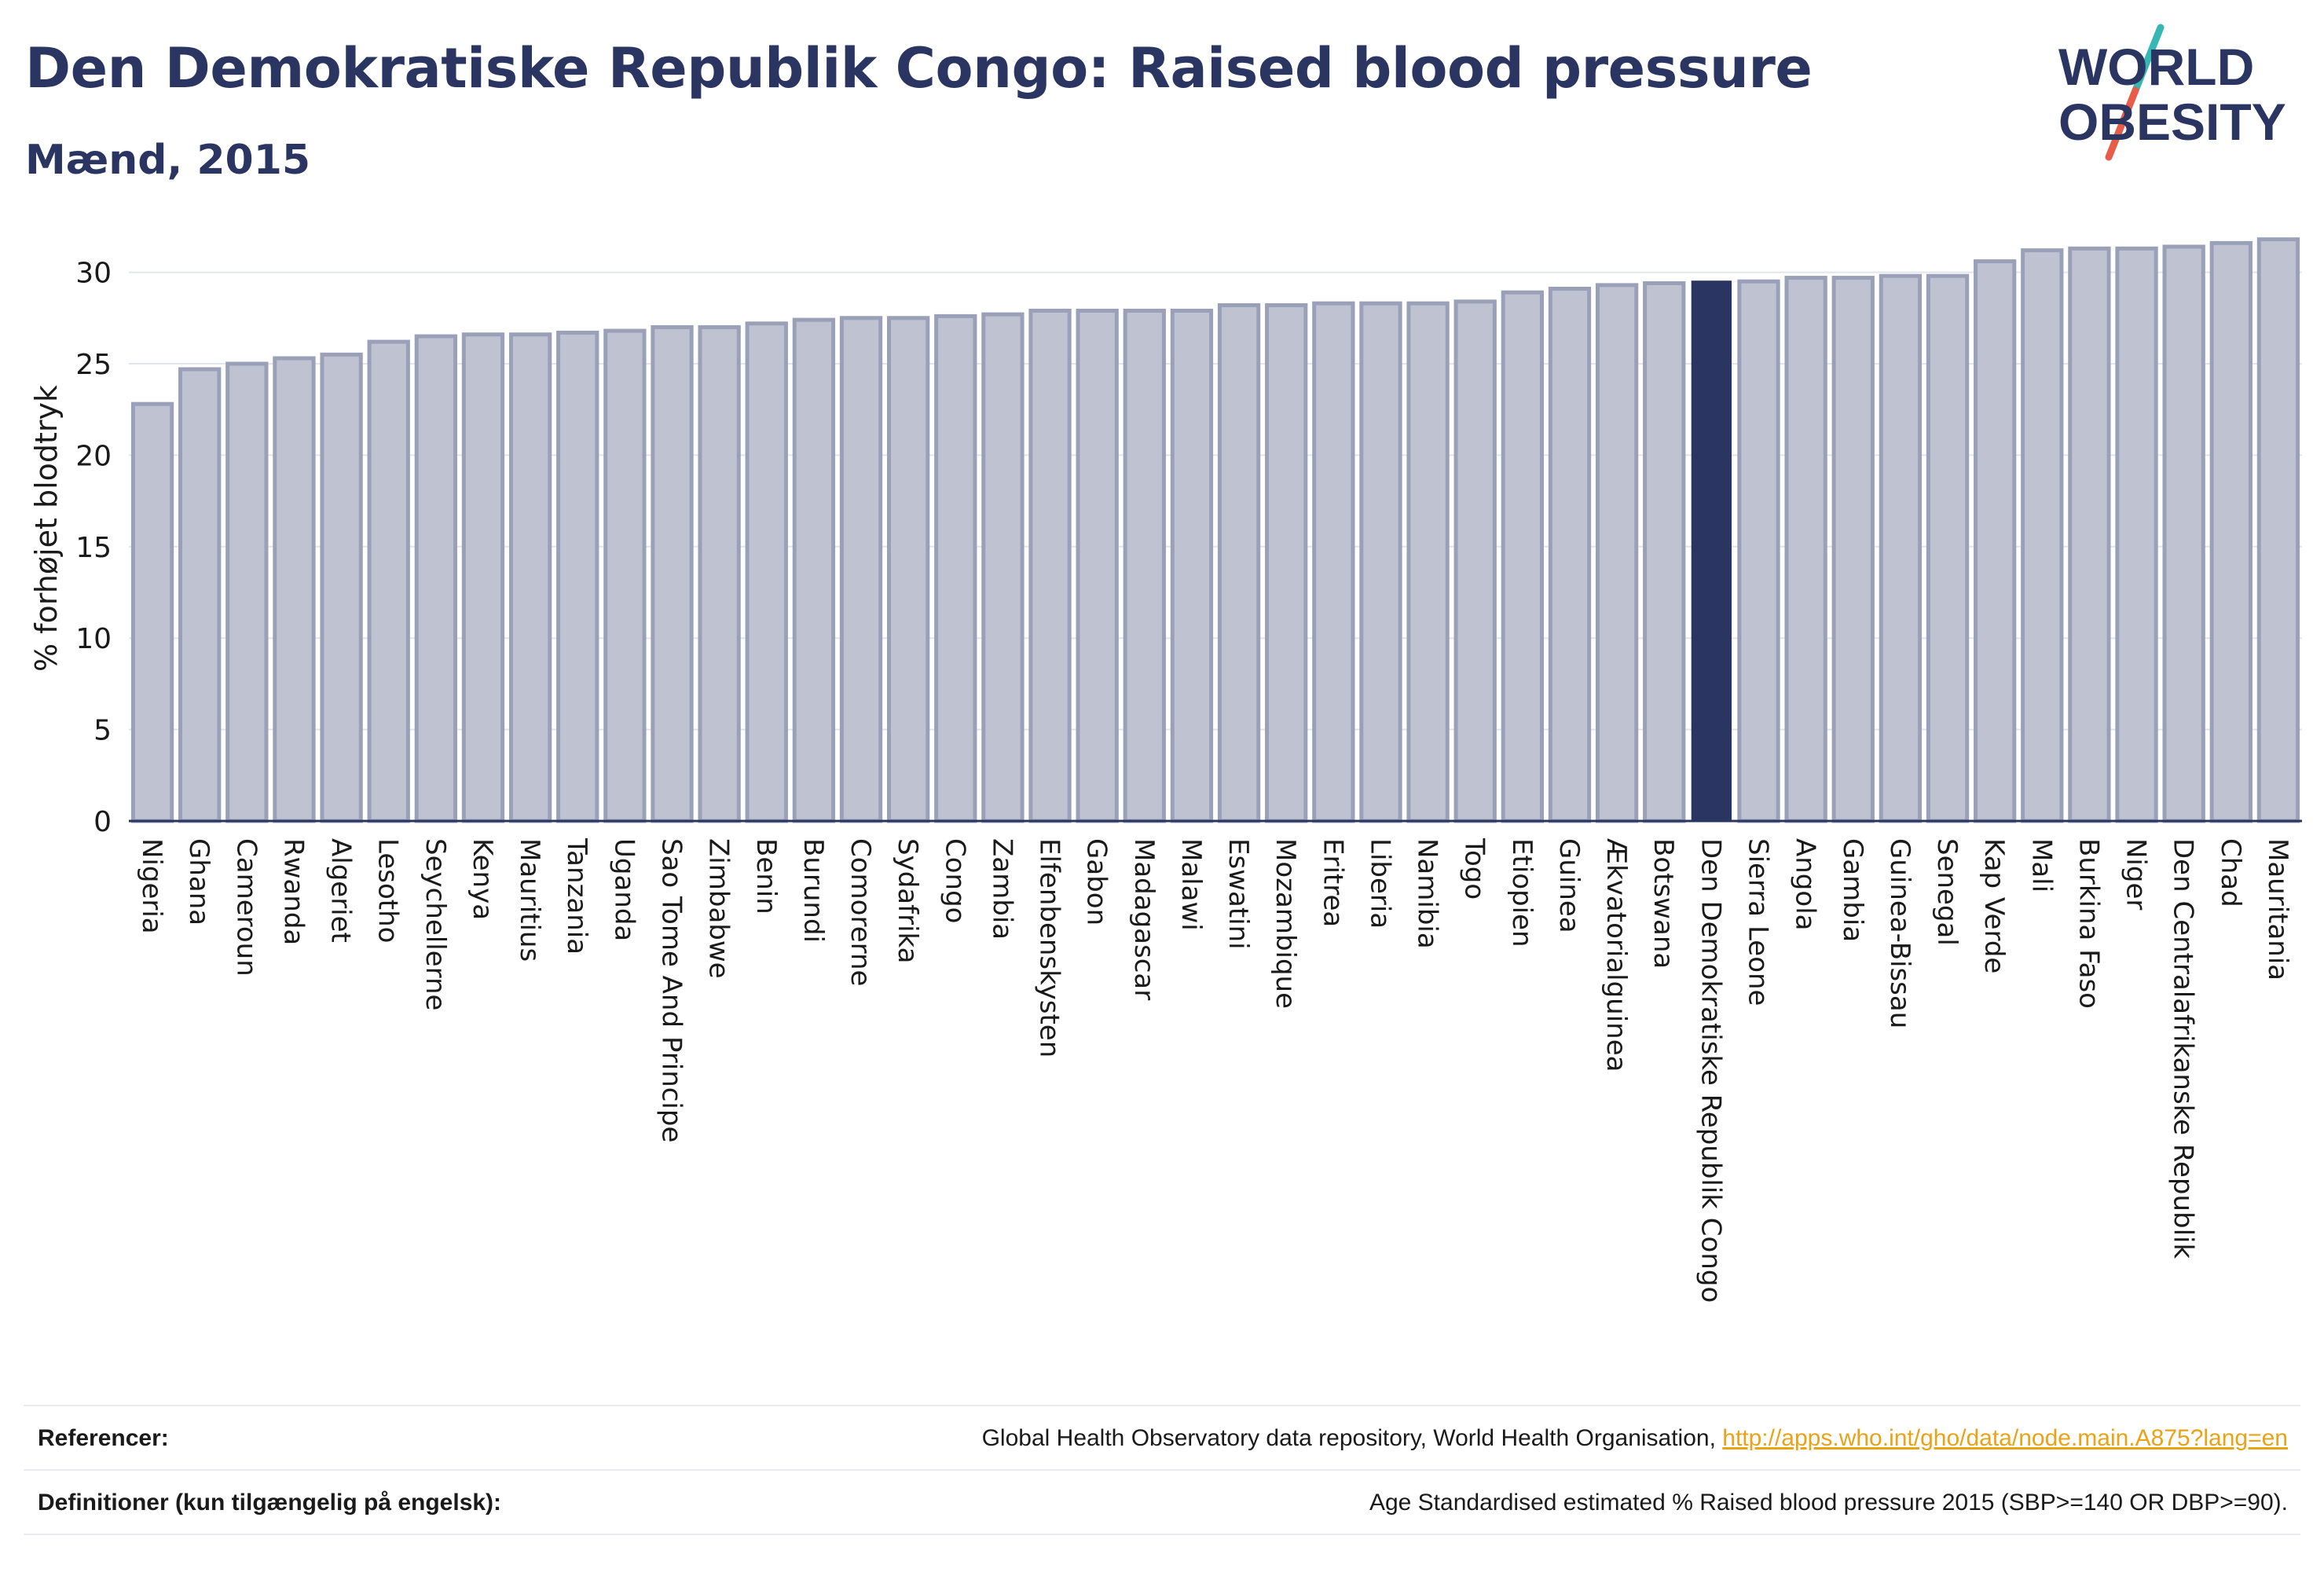  Describe the element at coordinates (1664, 552) in the screenshot. I see `bar-botswana` at that location.